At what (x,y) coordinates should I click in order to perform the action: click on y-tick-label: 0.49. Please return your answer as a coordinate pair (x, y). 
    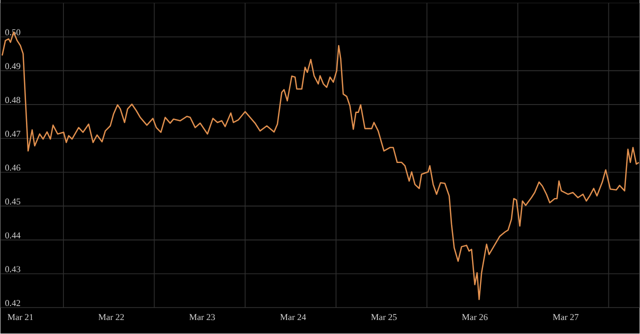
    Looking at the image, I should click on (12, 66).